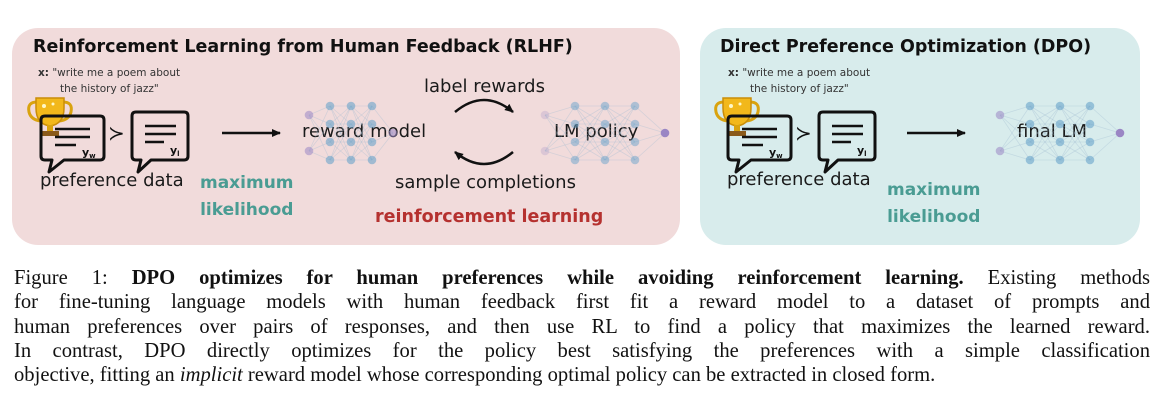 The image size is (1163, 414). What do you see at coordinates (43, 73) in the screenshot?
I see `rlhf-prompt-prefix: x:` at bounding box center [43, 73].